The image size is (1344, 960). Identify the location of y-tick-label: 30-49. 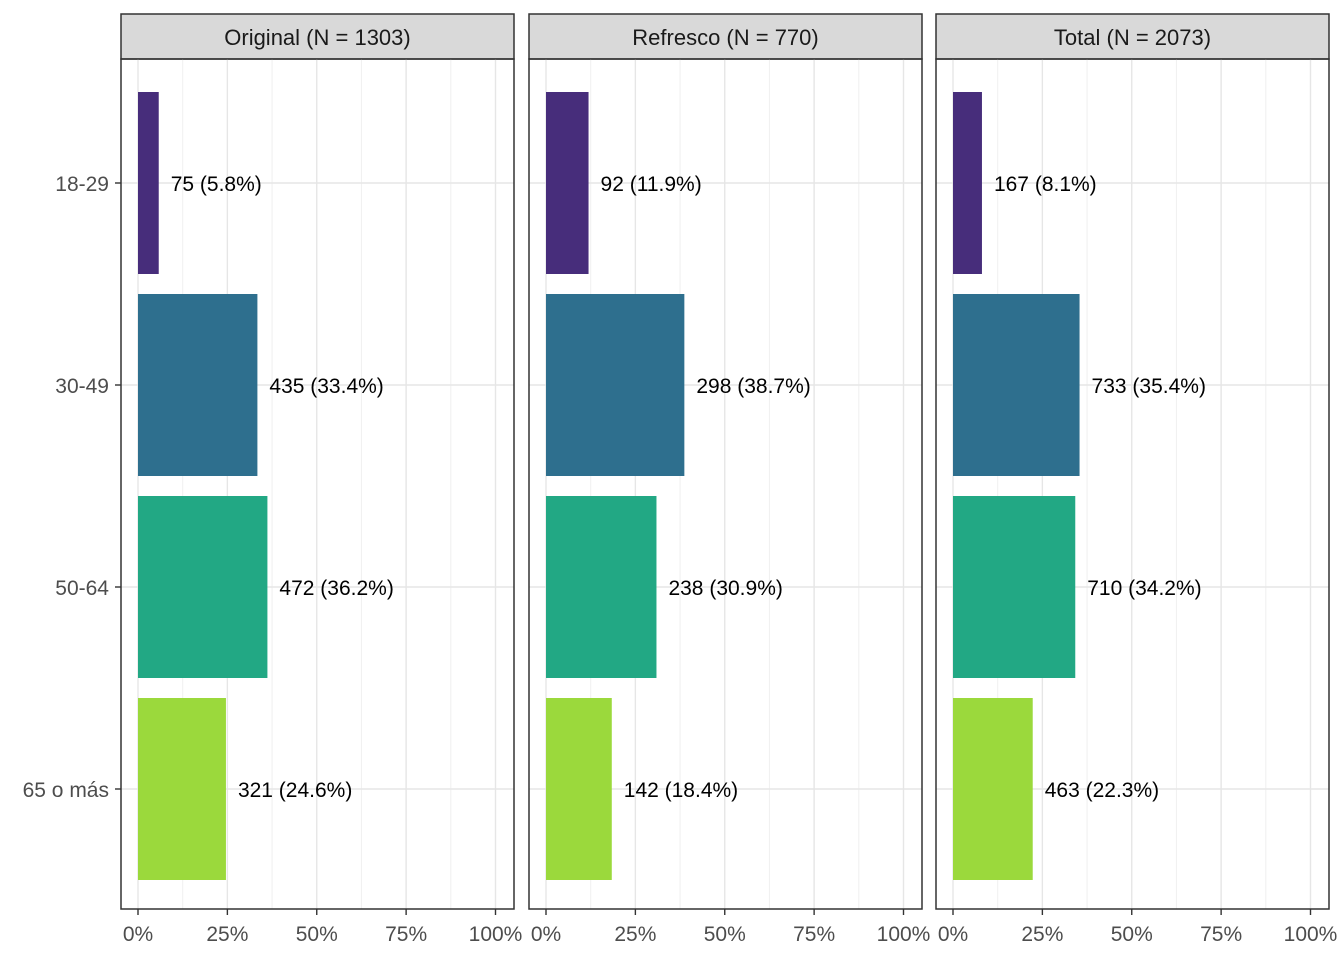
(82, 386).